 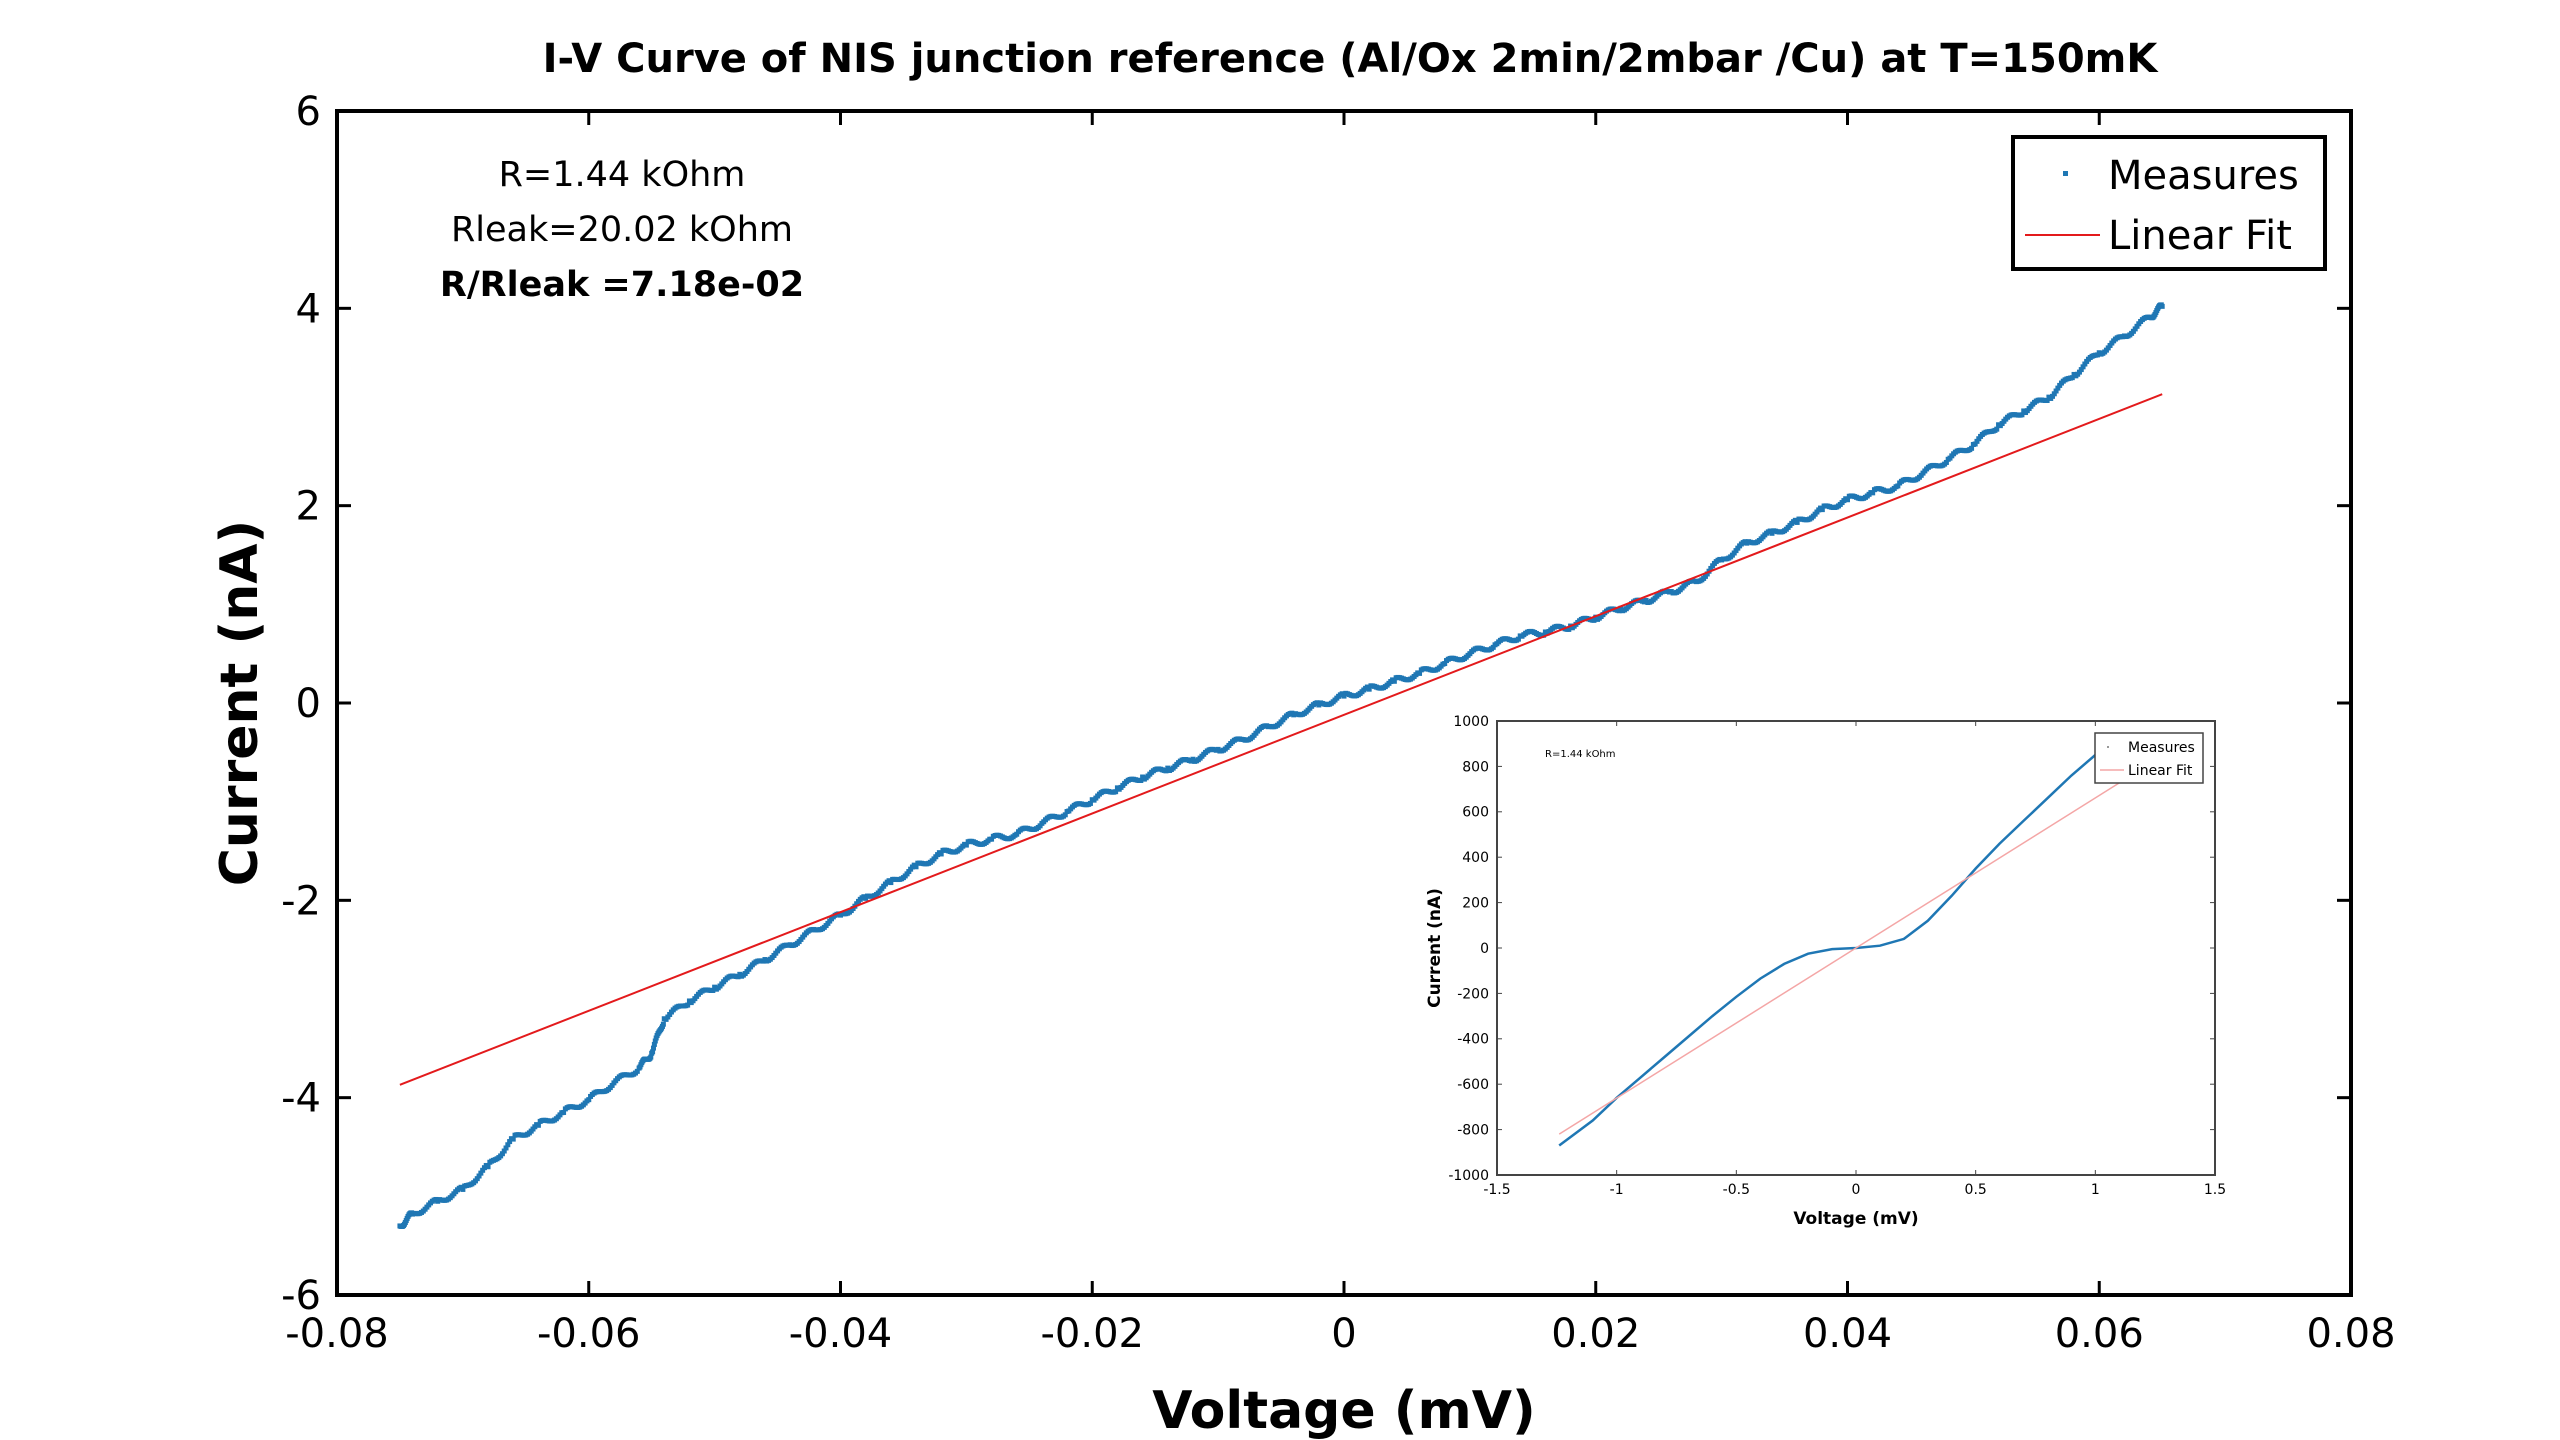 I want to click on inset-x-tick-label: 1, so click(x=2095, y=1190).